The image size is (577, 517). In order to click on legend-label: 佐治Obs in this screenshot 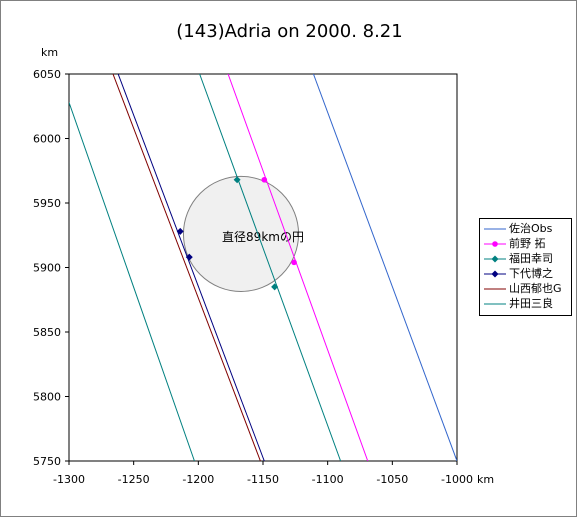, I will do `click(531, 228)`.